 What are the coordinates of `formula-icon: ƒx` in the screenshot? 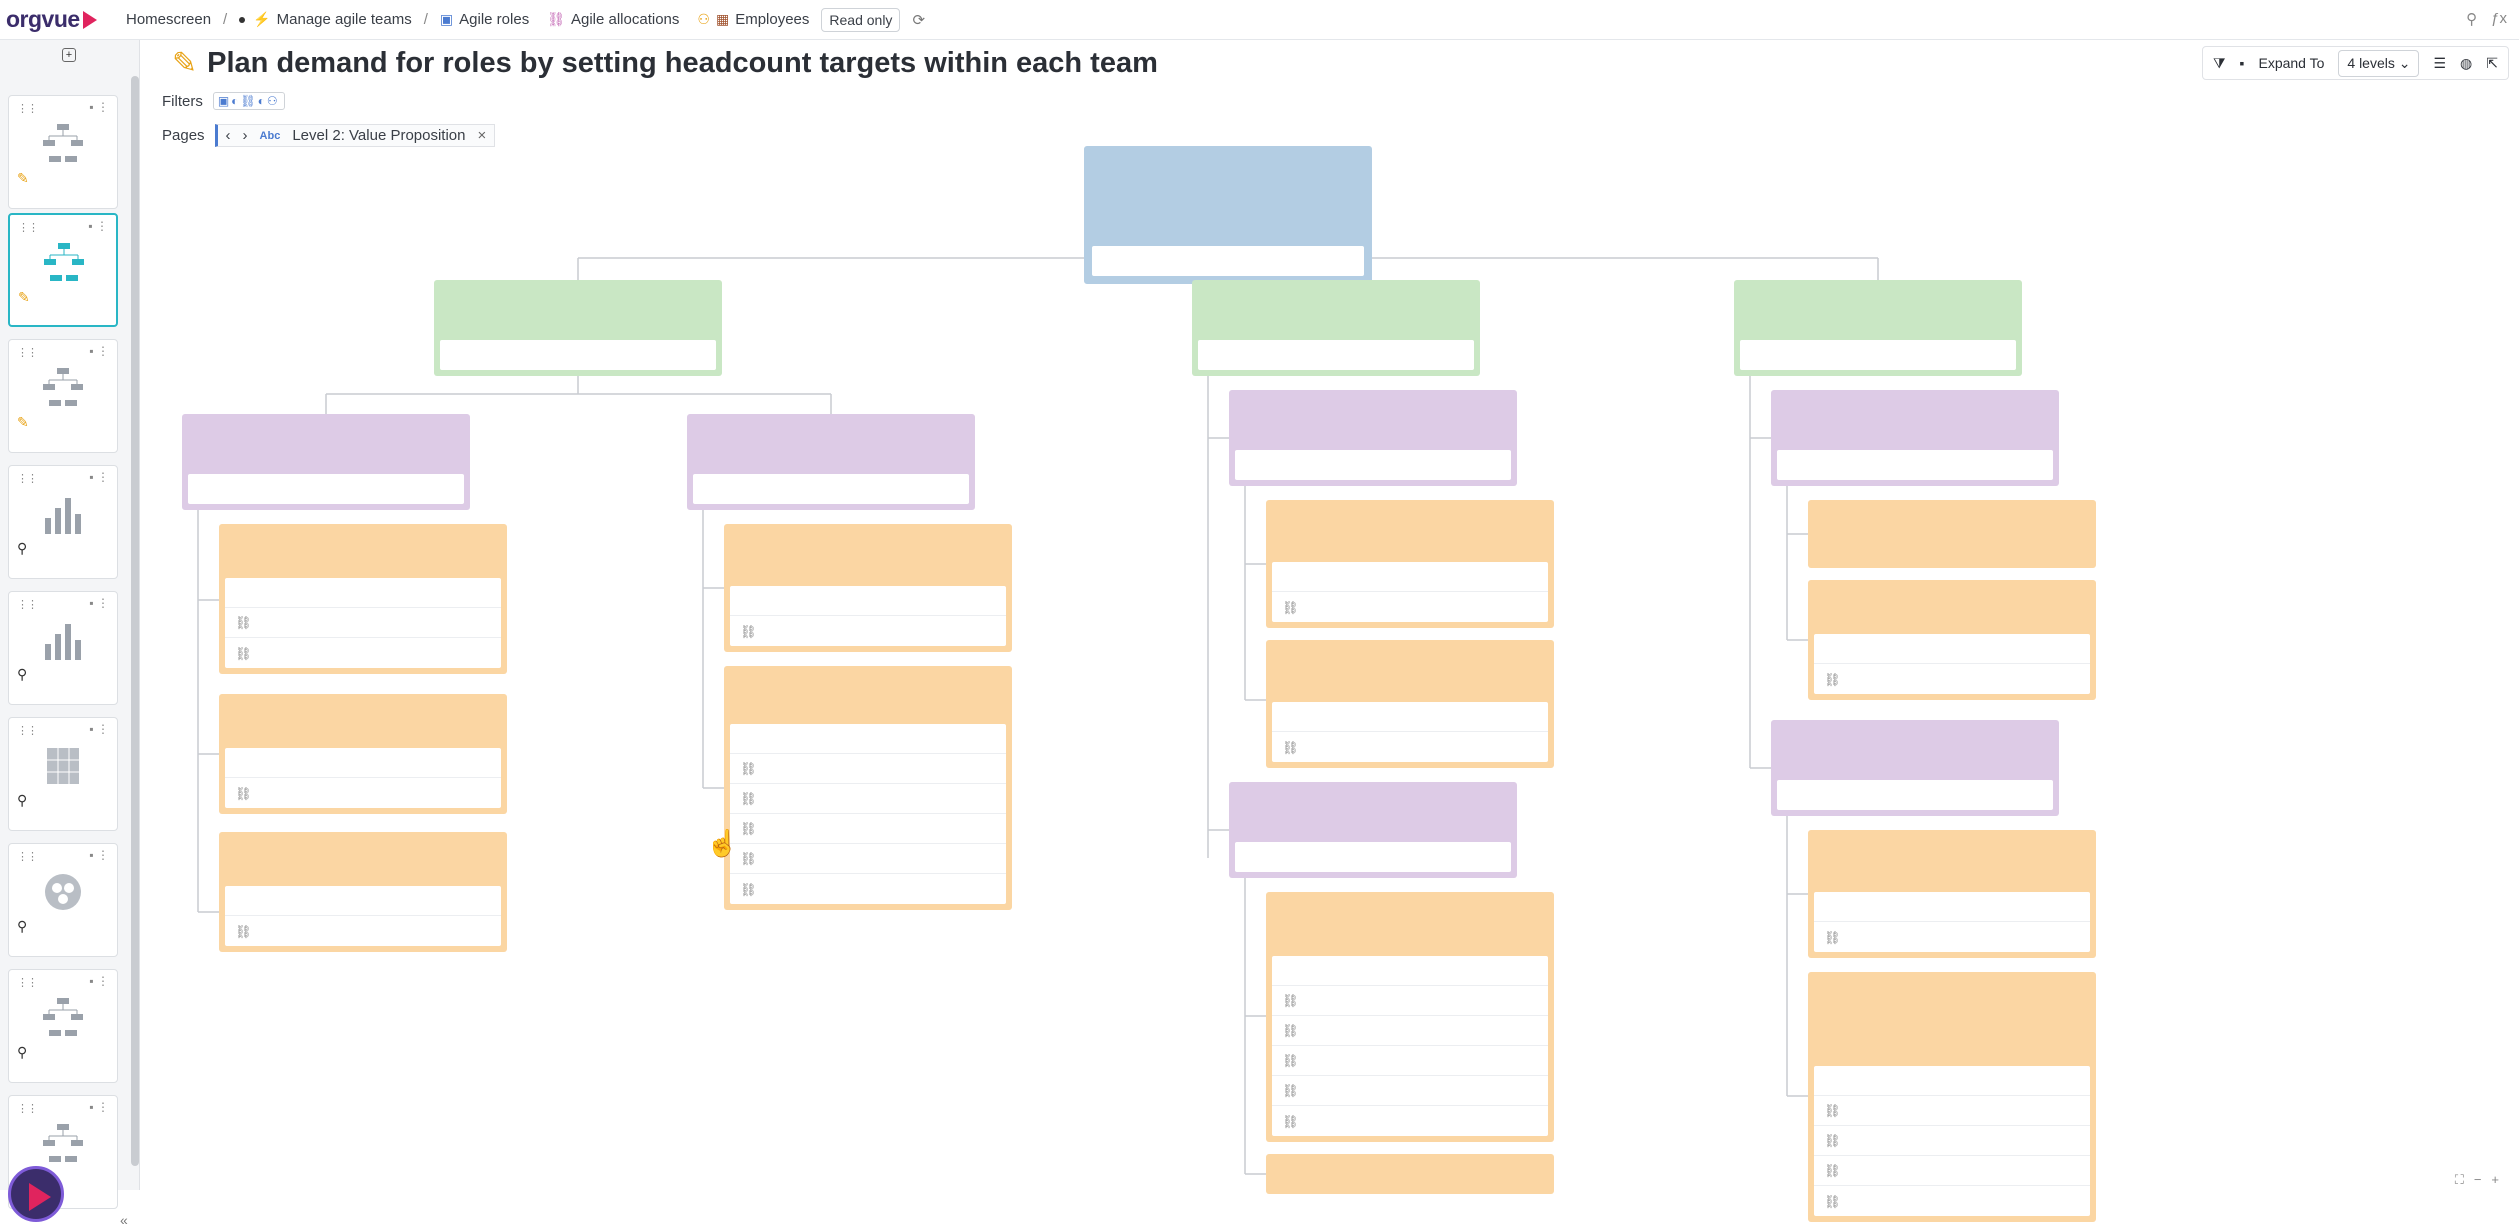 It's located at (2499, 18).